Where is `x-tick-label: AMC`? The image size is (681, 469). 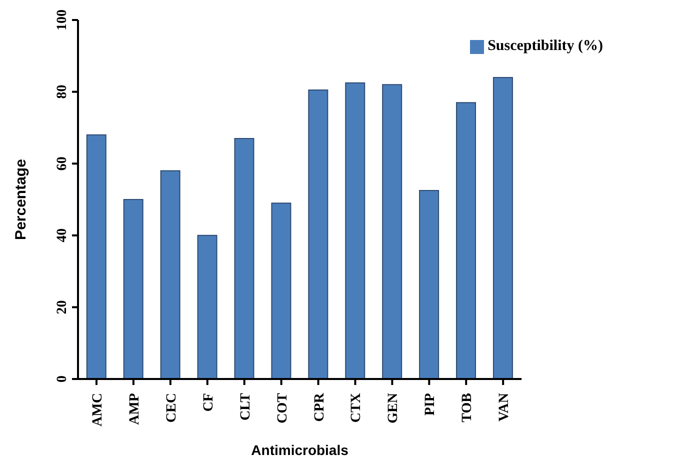
x-tick-label: AMC is located at coordinates (98, 409).